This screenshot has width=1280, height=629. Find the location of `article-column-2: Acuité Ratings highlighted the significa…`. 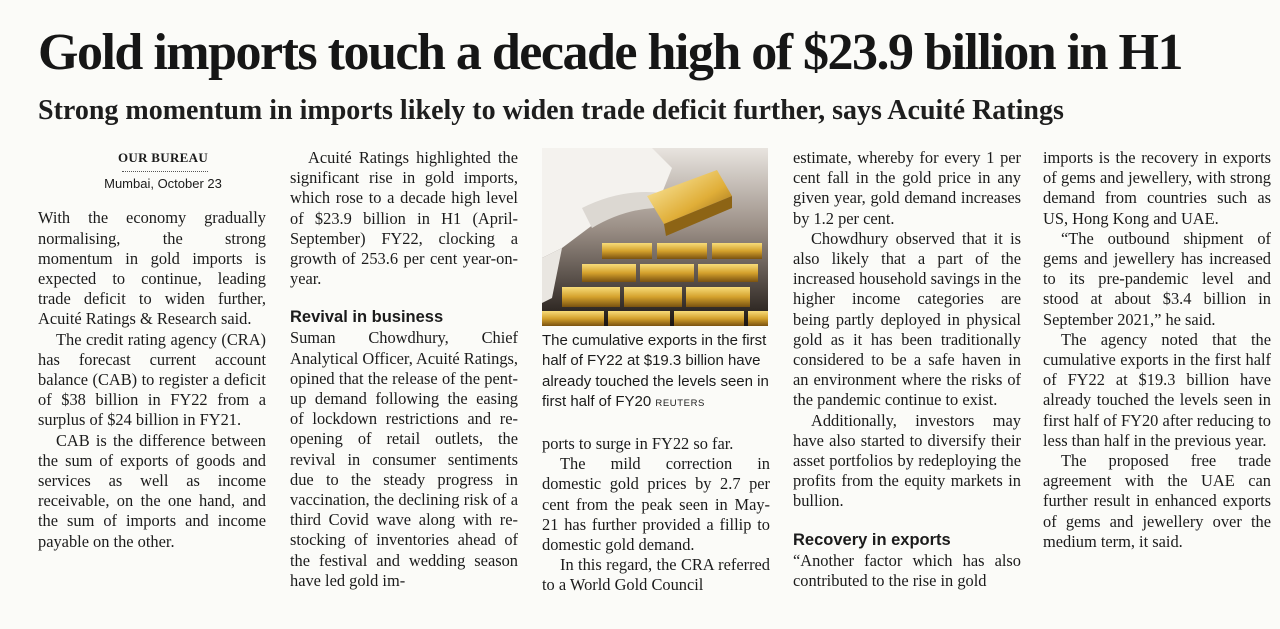

article-column-2: Acuité Ratings highlighted the significa… is located at coordinates (404, 369).